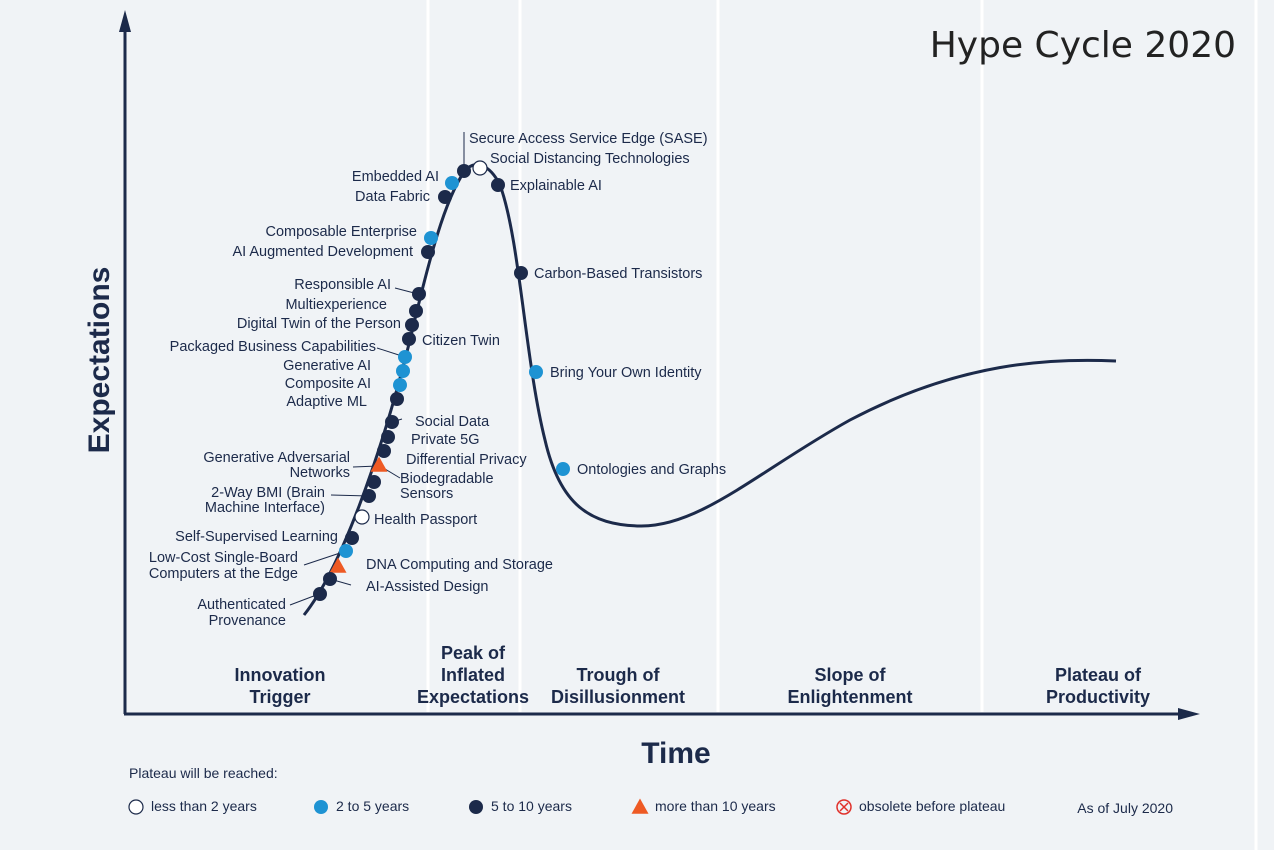  Describe the element at coordinates (397, 399) in the screenshot. I see `marker-adaptive-ml` at that location.